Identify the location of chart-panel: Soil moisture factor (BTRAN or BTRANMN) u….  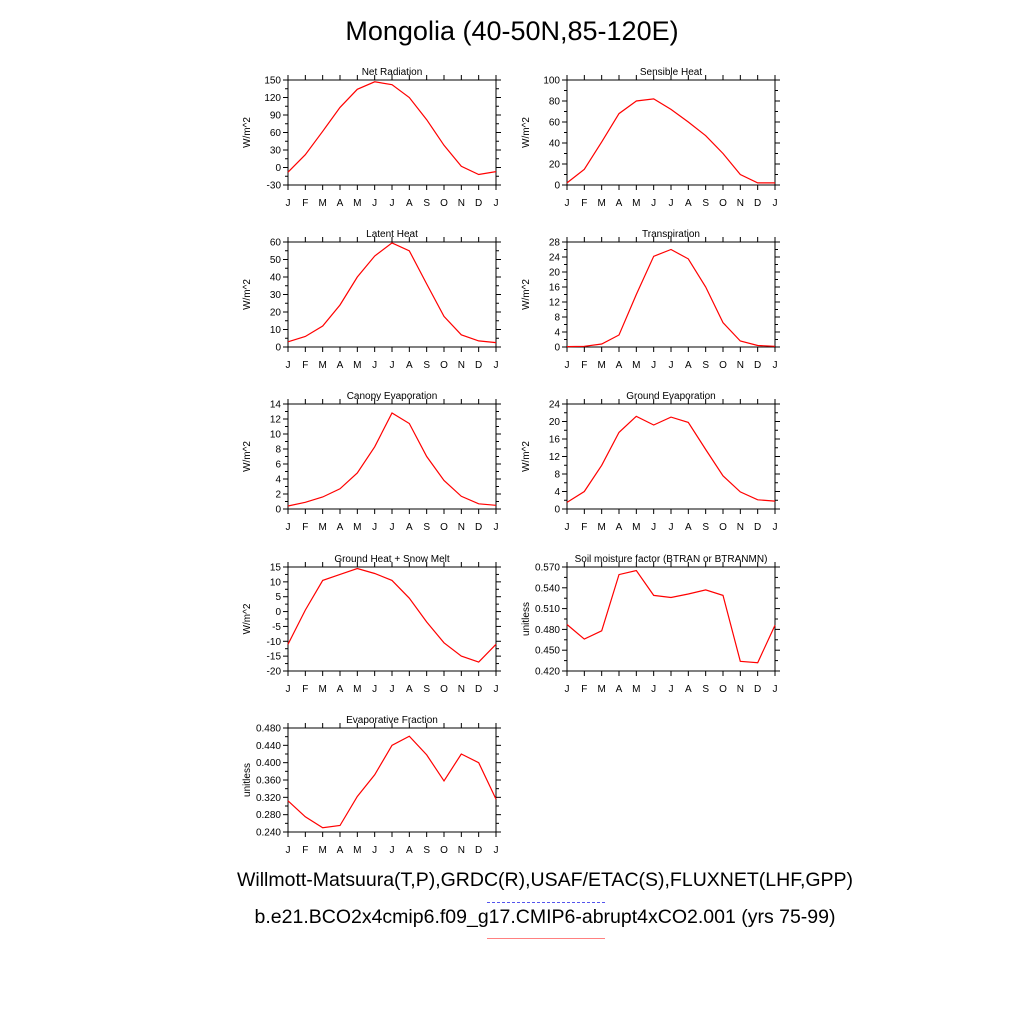
(650, 624).